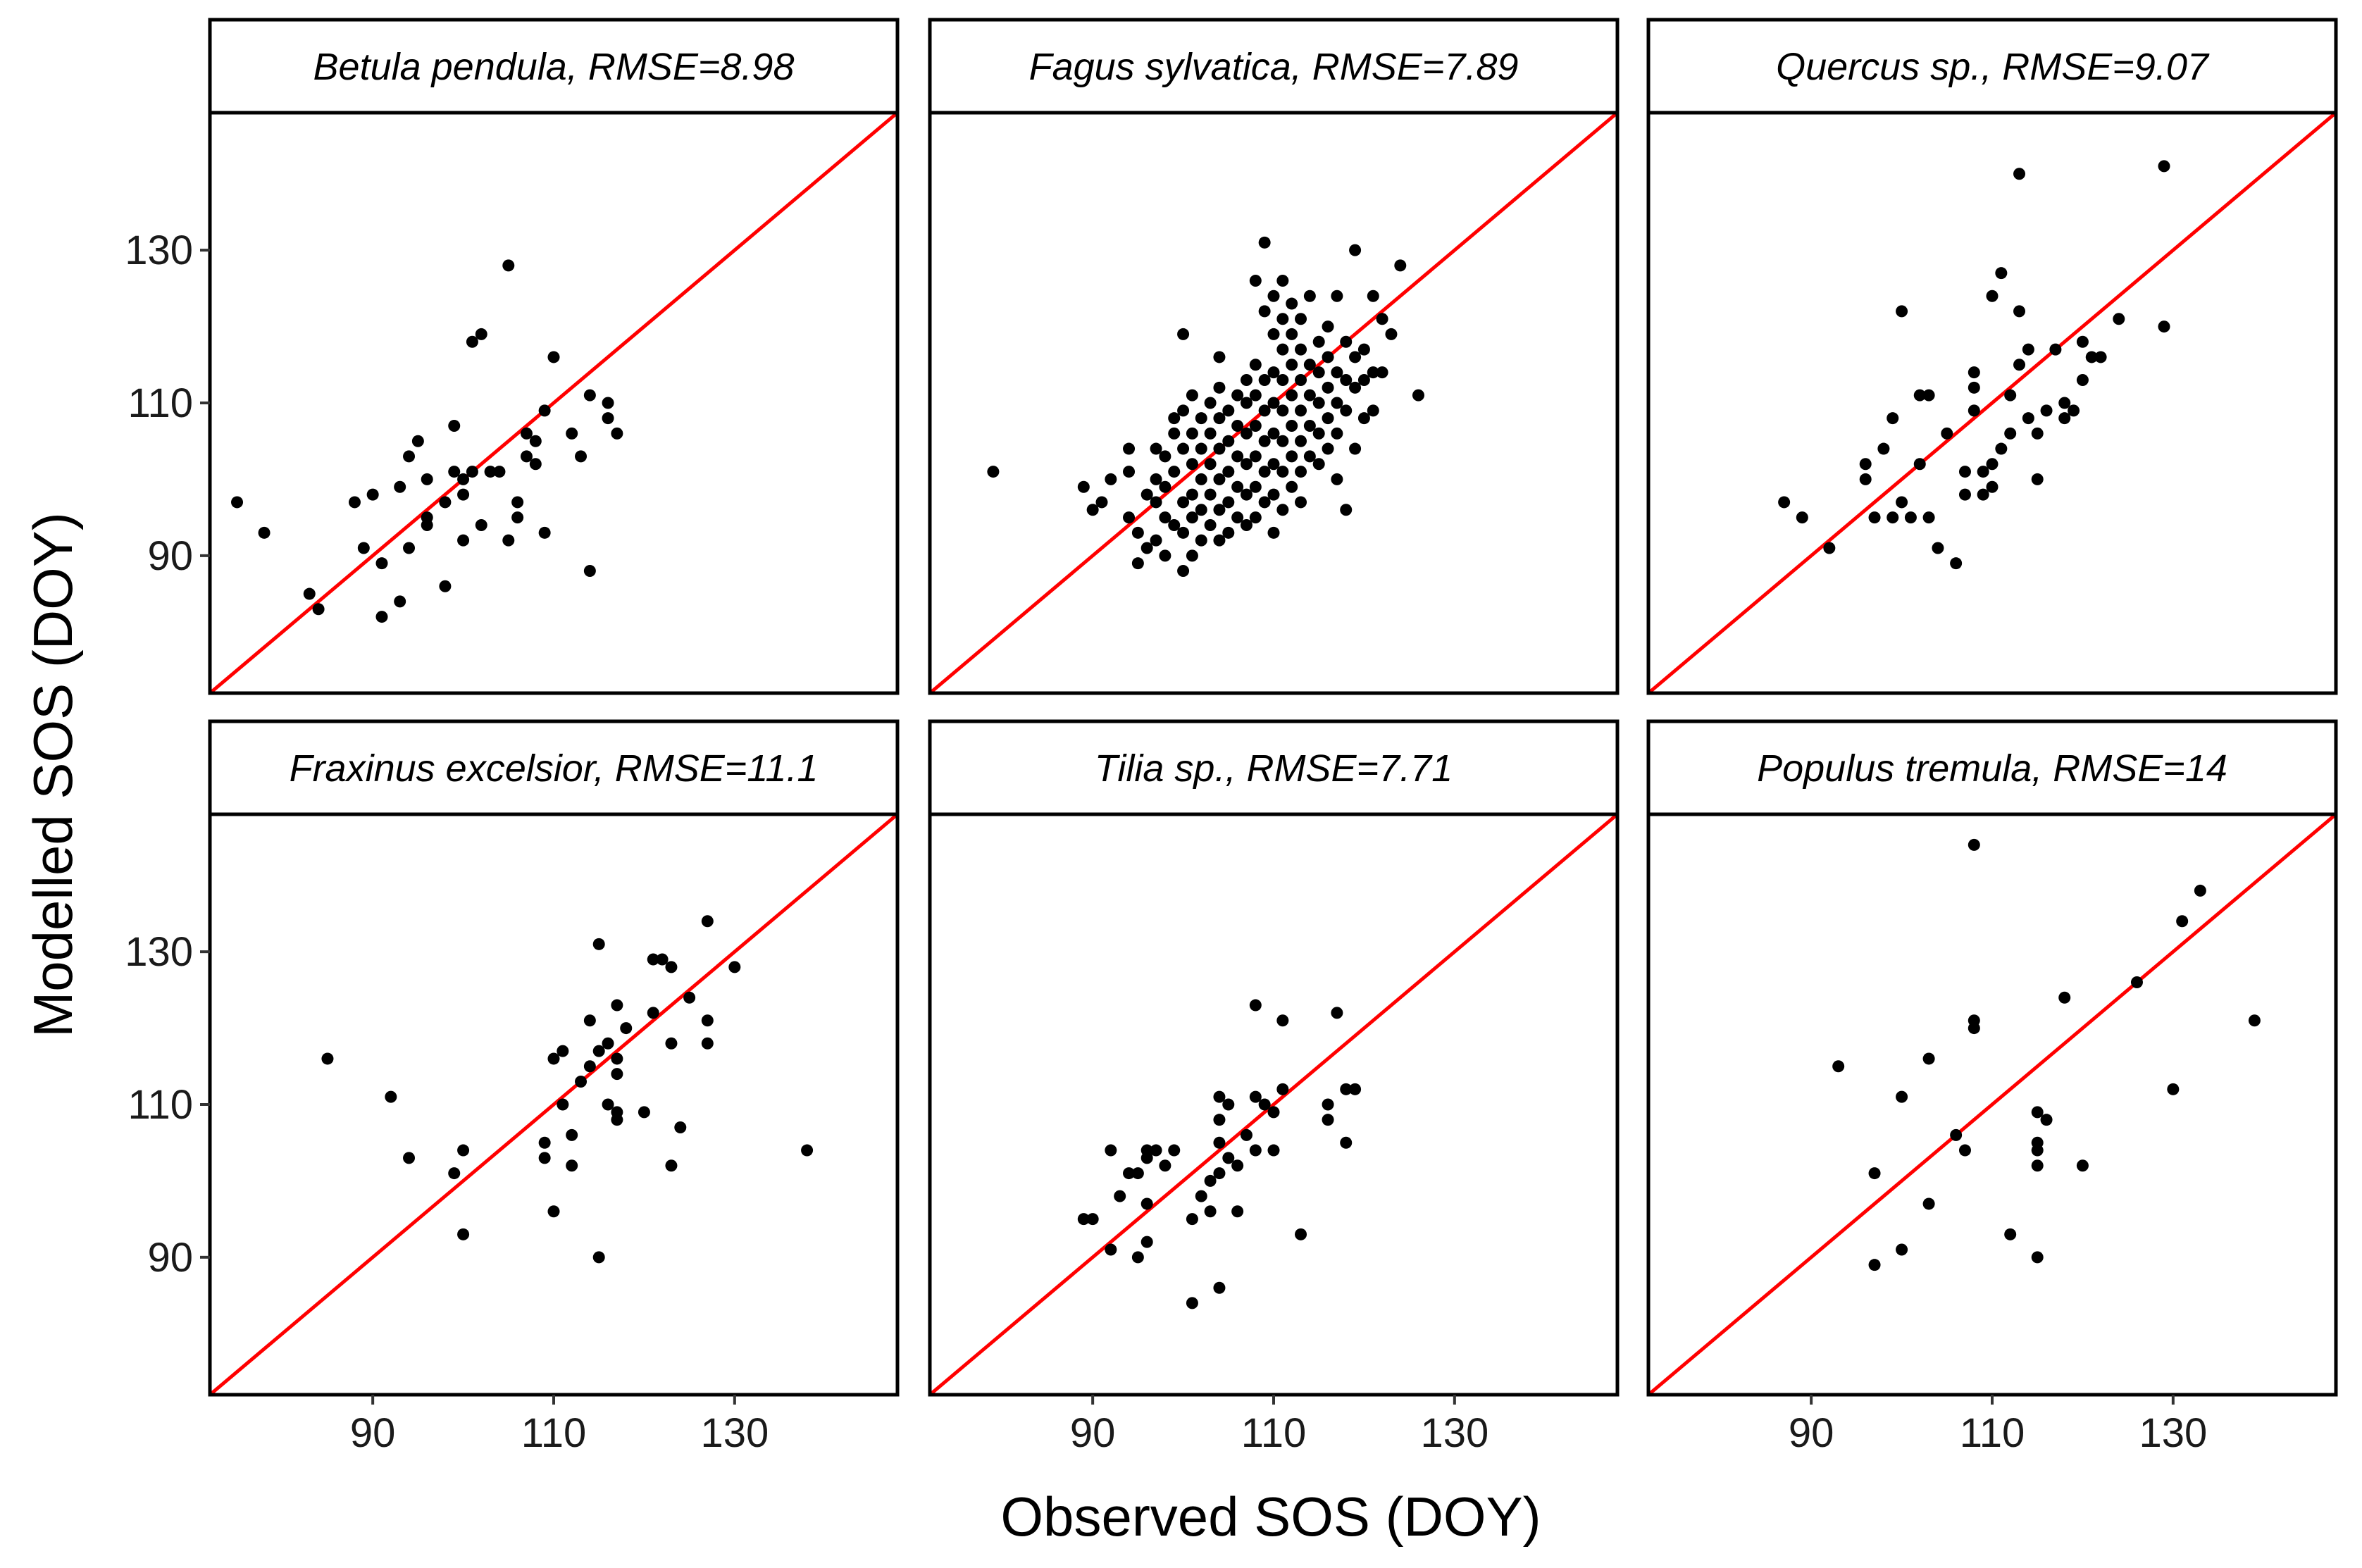 The image size is (2362, 1568). What do you see at coordinates (1274, 67) in the screenshot?
I see `panel-title: Fagus sylvatica, RMSE=7.89` at bounding box center [1274, 67].